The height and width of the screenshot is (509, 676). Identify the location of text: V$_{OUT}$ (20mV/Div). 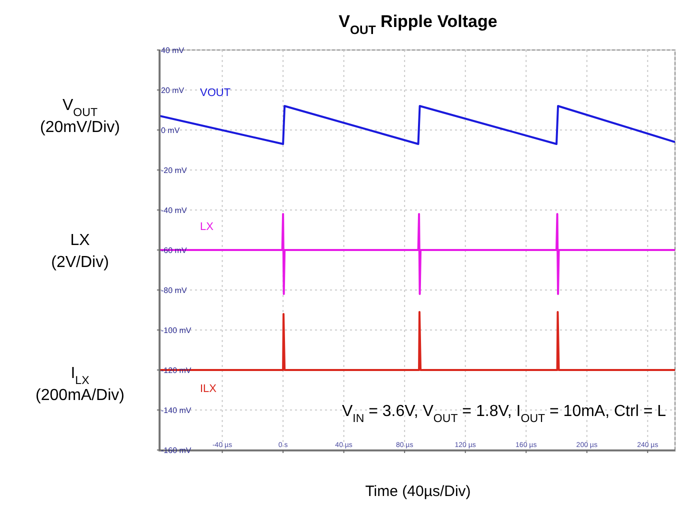
(80, 116).